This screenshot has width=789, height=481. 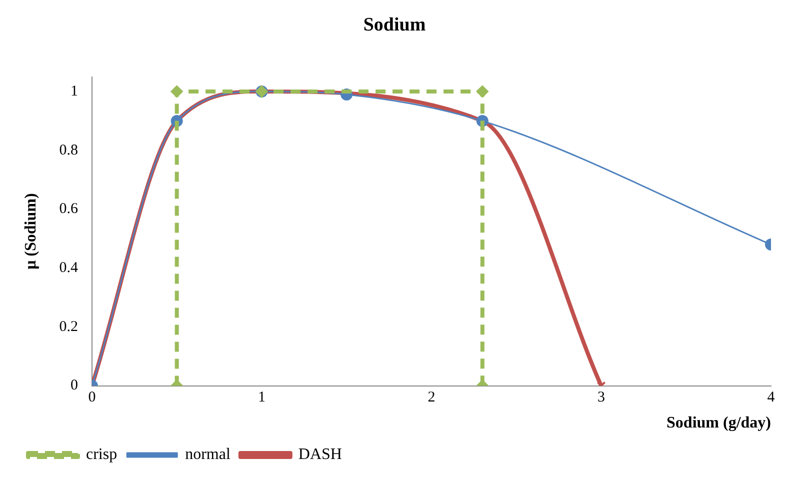 What do you see at coordinates (320, 455) in the screenshot?
I see `legend-label: DASH` at bounding box center [320, 455].